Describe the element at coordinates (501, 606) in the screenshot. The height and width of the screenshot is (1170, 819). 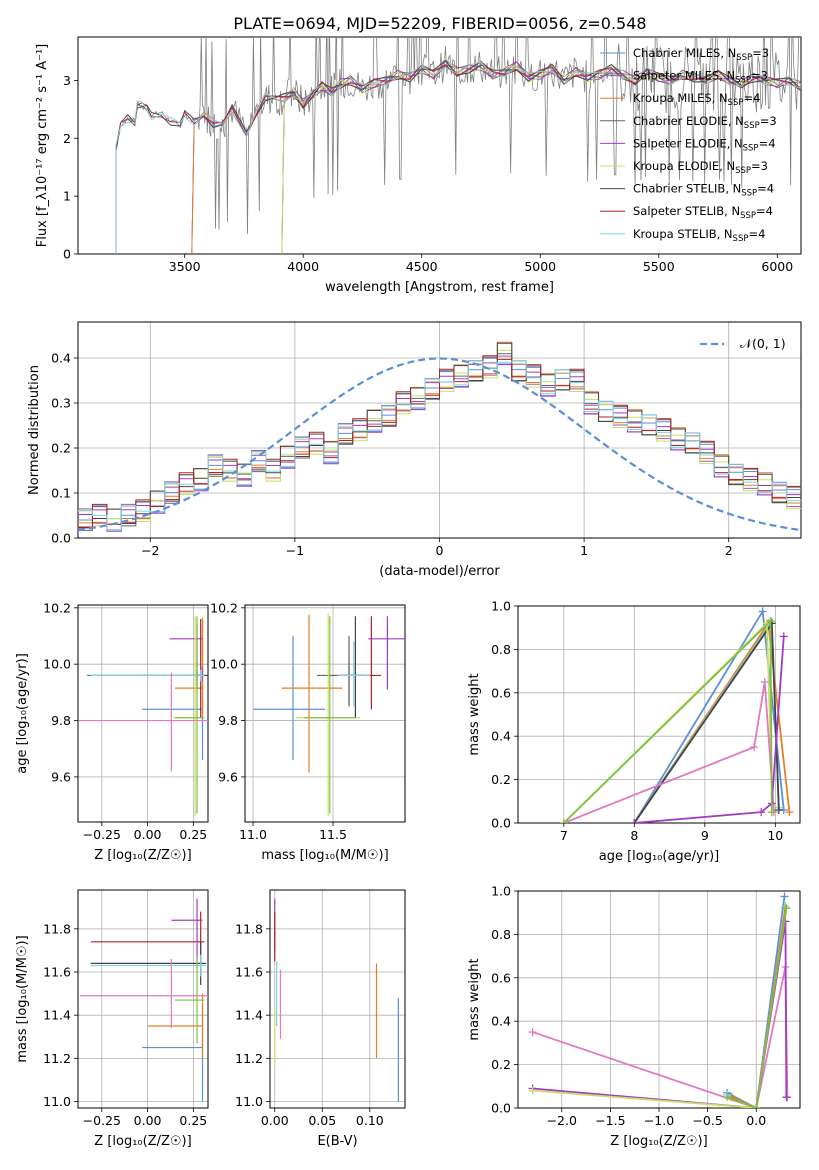
I see `y-tick-label: 1.0` at that location.